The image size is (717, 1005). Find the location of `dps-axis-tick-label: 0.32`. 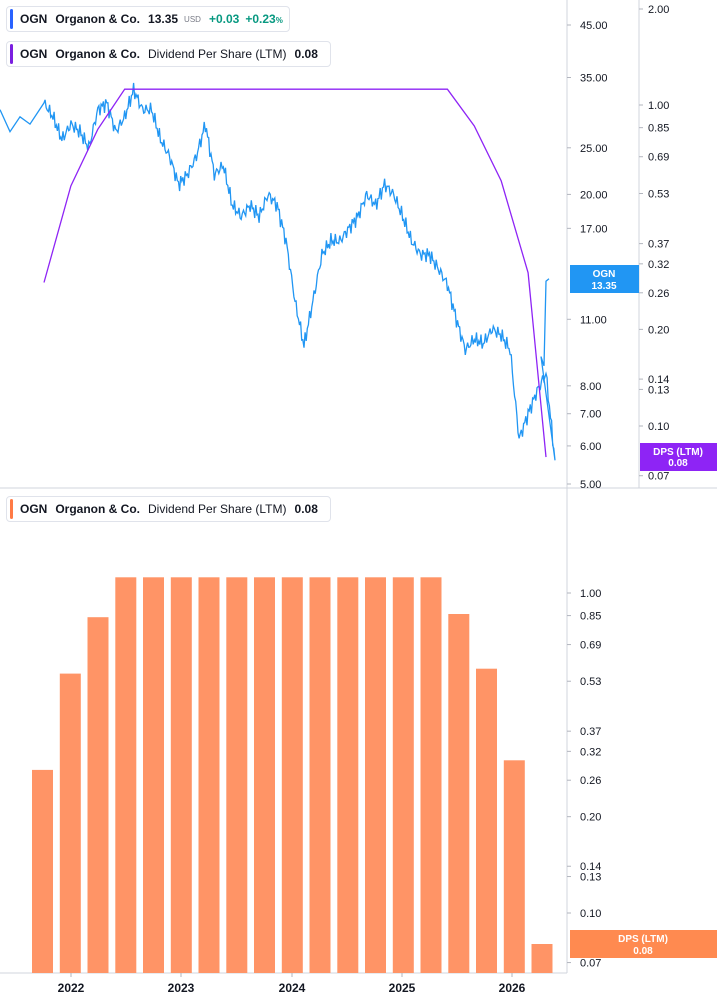

dps-axis-tick-label: 0.32 is located at coordinates (658, 265).